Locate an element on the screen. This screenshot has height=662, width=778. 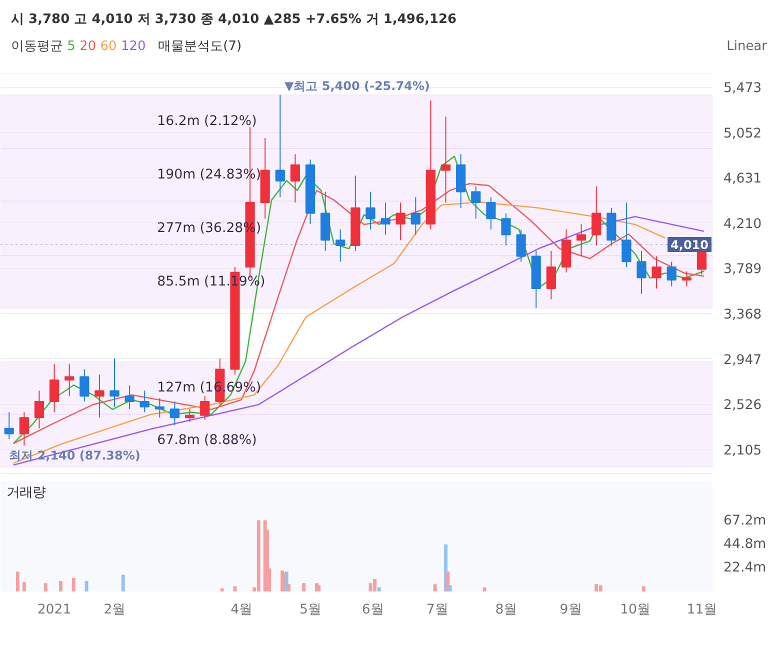
x-tick-label: 6월 is located at coordinates (373, 610).